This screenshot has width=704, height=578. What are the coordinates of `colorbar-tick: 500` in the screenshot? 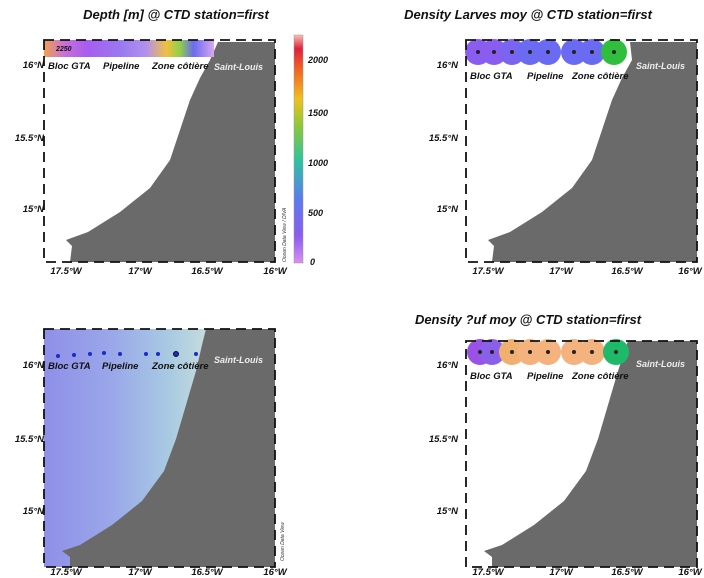 It's located at (316, 213).